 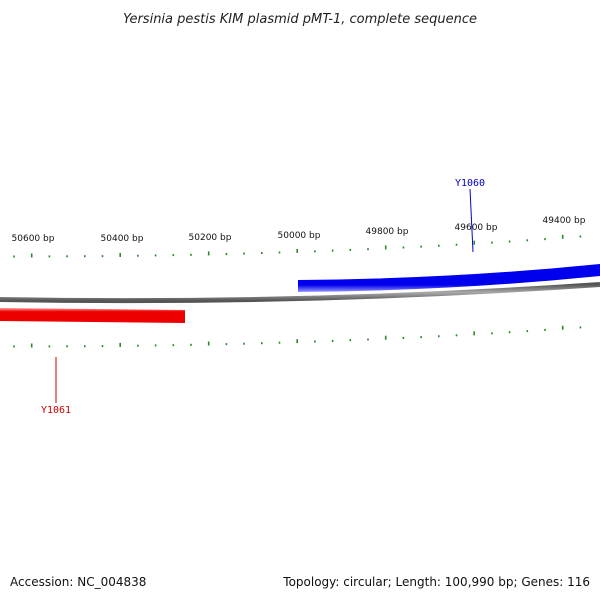 What do you see at coordinates (564, 221) in the screenshot?
I see `scale-label: 49400 bp` at bounding box center [564, 221].